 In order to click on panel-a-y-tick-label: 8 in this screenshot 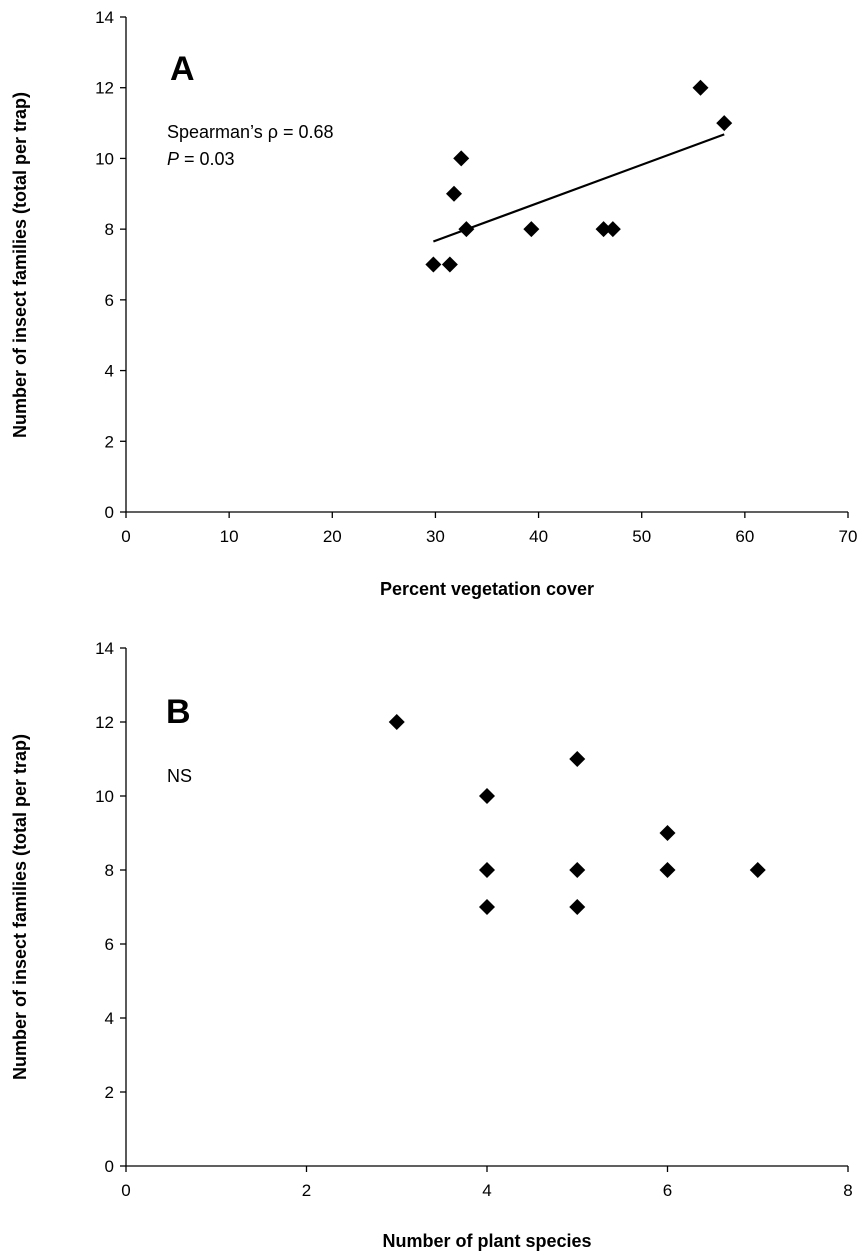, I will do `click(109, 229)`.